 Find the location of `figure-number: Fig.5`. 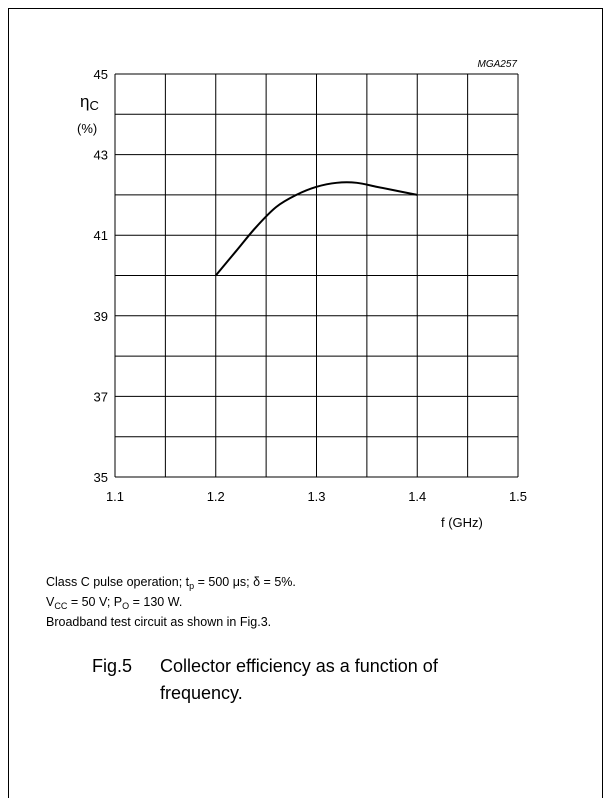

figure-number: Fig.5 is located at coordinates (112, 666).